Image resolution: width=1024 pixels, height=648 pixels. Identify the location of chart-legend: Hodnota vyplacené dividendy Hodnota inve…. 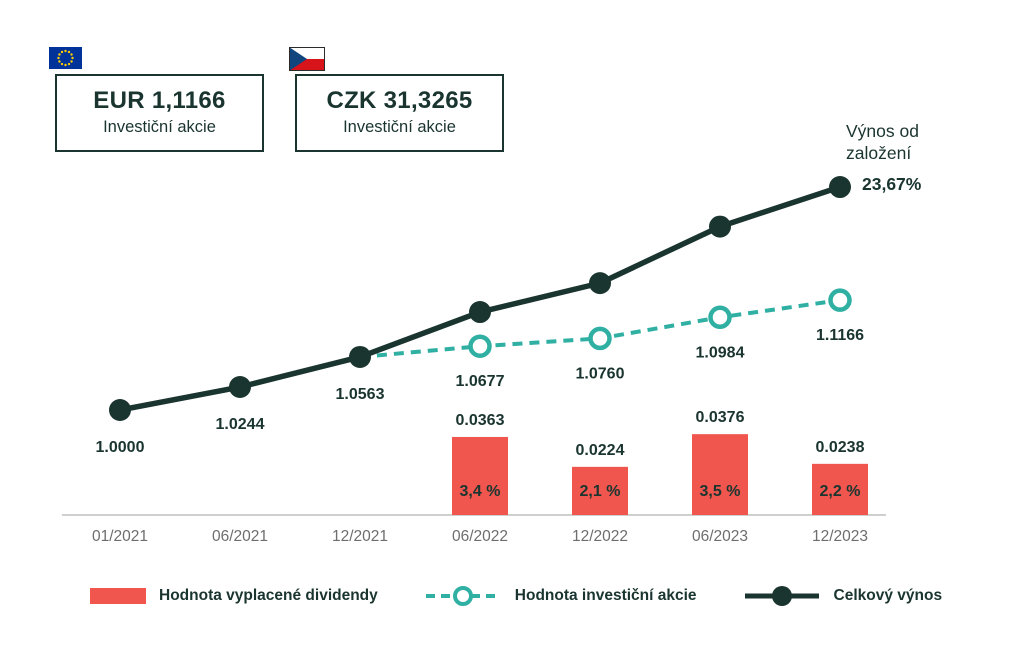
(516, 596).